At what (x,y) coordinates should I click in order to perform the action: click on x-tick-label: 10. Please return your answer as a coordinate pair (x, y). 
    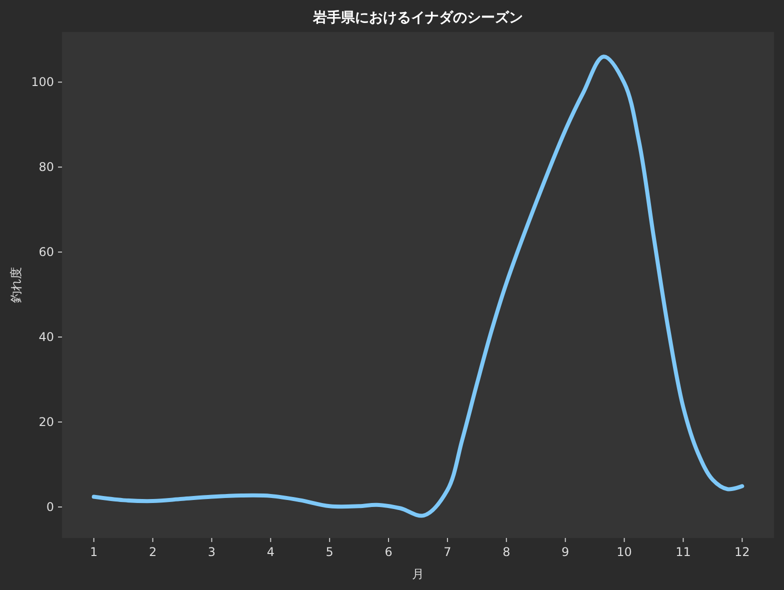
    Looking at the image, I should click on (624, 552).